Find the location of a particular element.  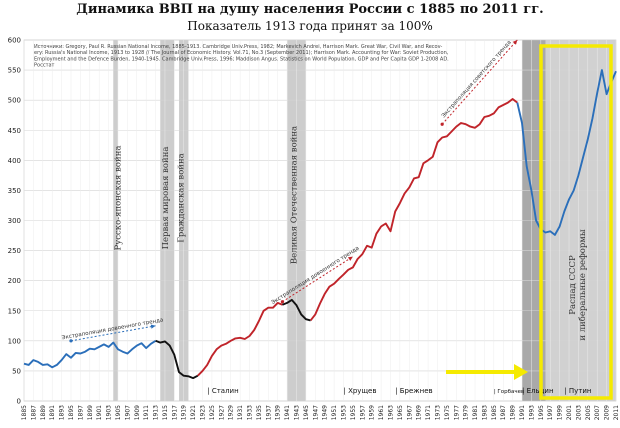

x-tick-label: 1949 is located at coordinates (325, 412).